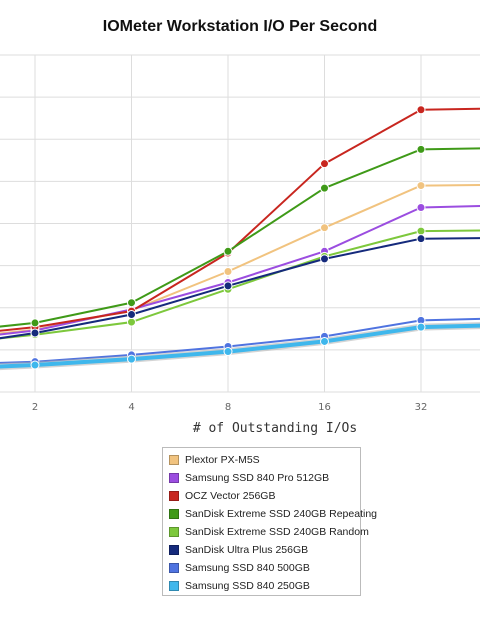 This screenshot has width=480, height=619. I want to click on x-tick-label: 4, so click(131, 407).